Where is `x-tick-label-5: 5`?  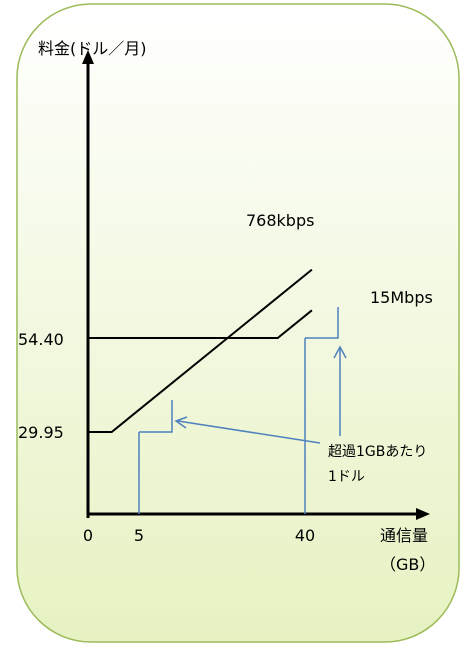 x-tick-label-5: 5 is located at coordinates (139, 535).